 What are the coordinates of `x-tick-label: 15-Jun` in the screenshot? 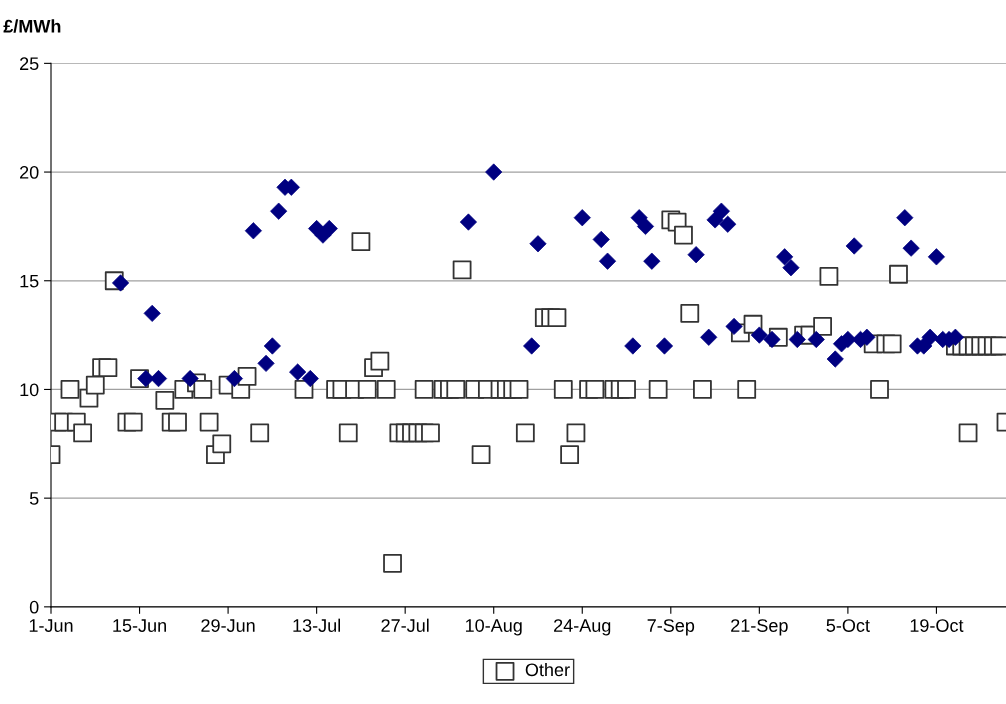 It's located at (139, 625).